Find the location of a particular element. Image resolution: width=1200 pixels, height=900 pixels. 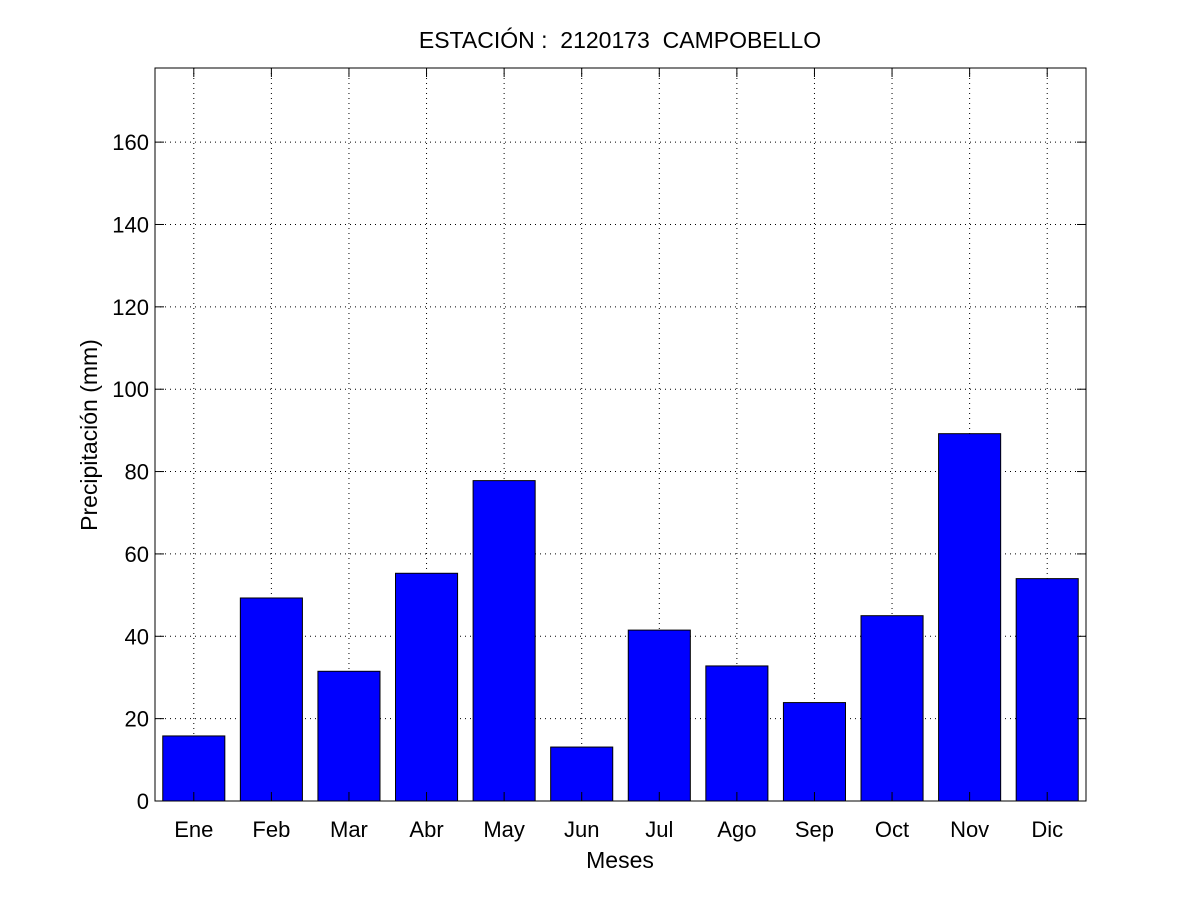

y-tick-label: 20 is located at coordinates (137, 719).